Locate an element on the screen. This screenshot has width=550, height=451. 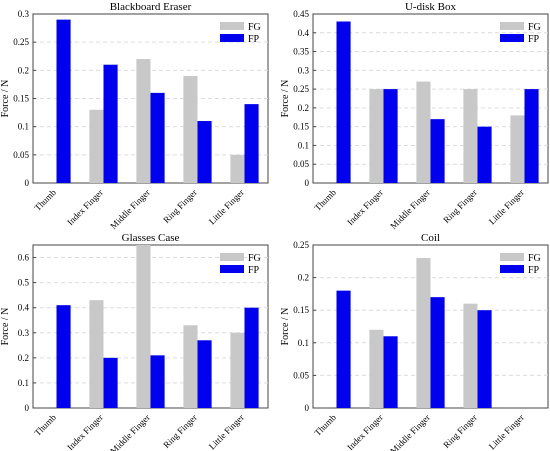
y-tick-label: 0.6 is located at coordinates (24, 258).